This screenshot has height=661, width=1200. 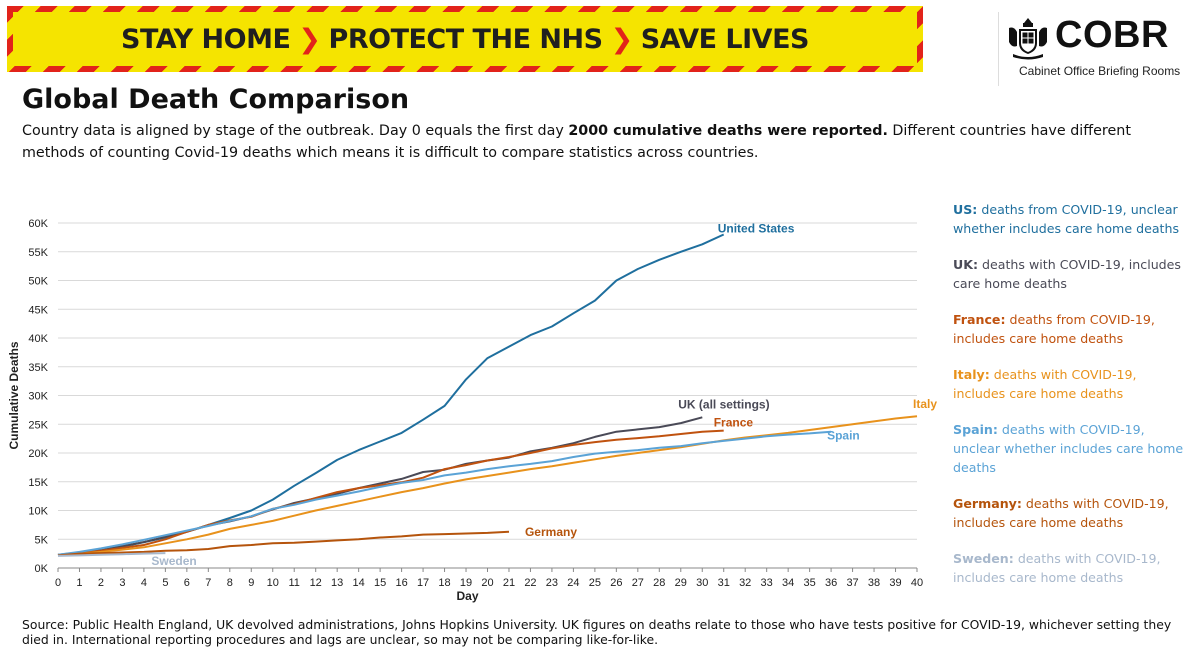 I want to click on x-tick-label: 31, so click(x=724, y=583).